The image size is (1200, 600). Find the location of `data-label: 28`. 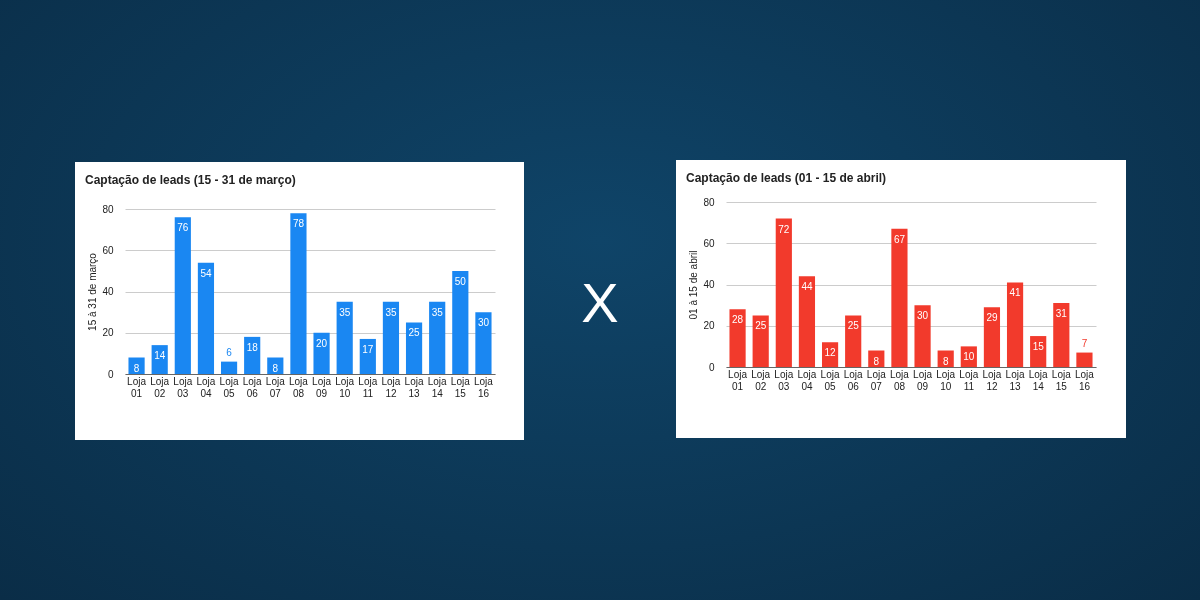

data-label: 28 is located at coordinates (738, 320).